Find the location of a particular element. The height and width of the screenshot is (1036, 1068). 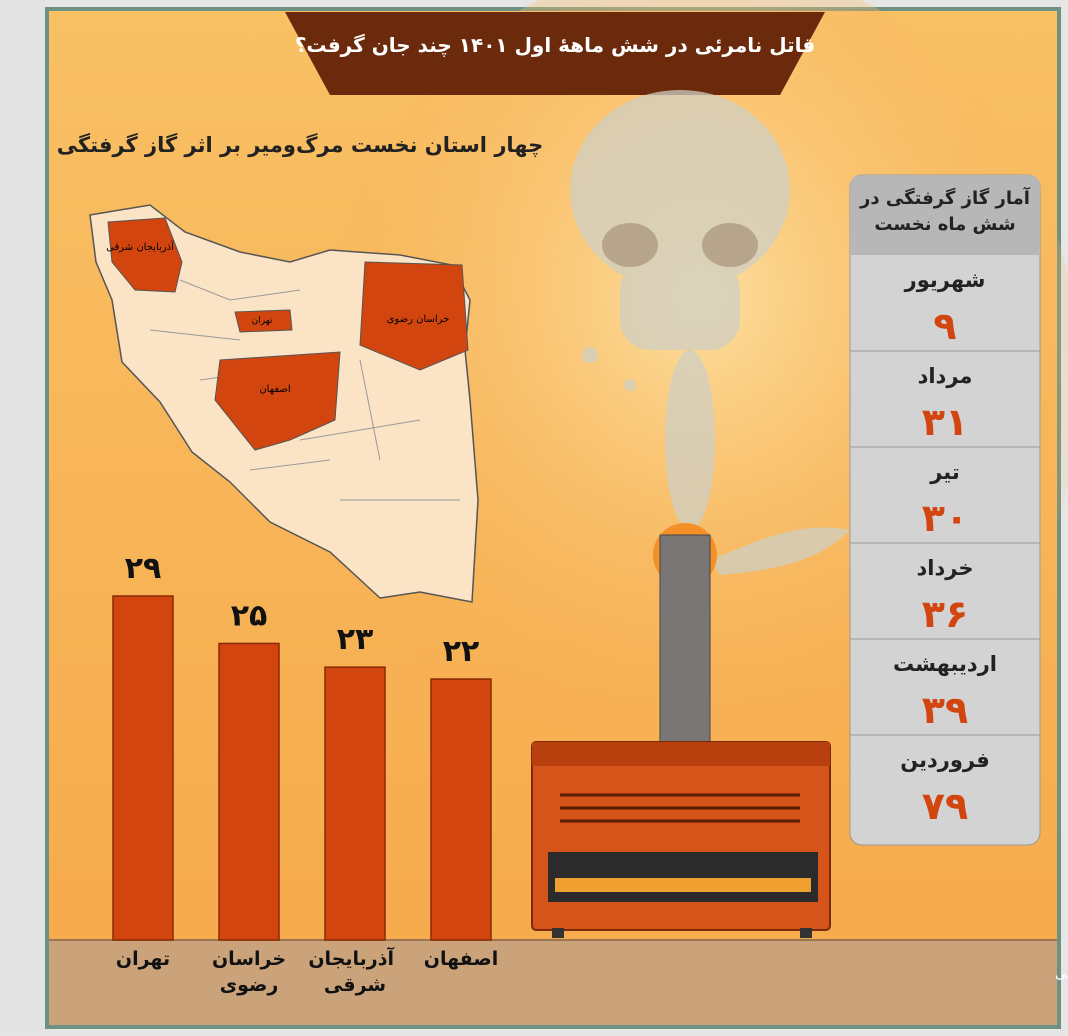

map-label: خراسان رضوی is located at coordinates (418, 319).